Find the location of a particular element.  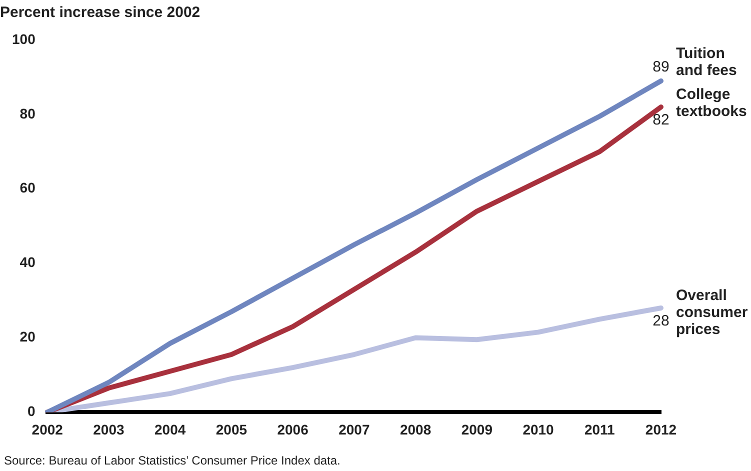

y-tick-label: 80 is located at coordinates (28, 113).